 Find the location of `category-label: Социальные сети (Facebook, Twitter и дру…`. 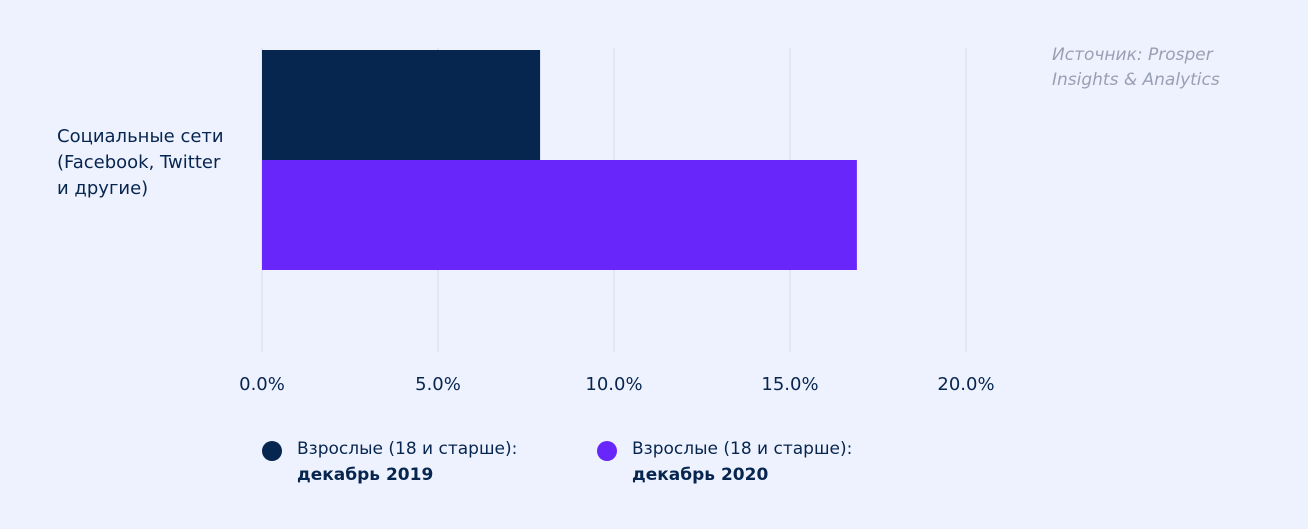

category-label: Социальные сети (Facebook, Twitter и дру… is located at coordinates (140, 162).